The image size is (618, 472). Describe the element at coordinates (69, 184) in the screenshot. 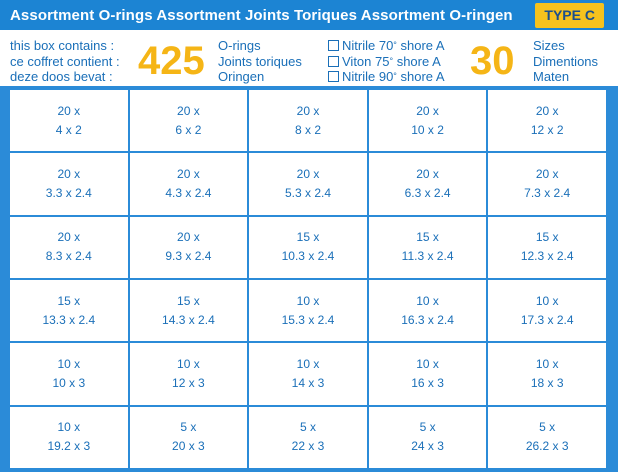

I see `compartment: 20 x 3.3 x 2.4` at that location.